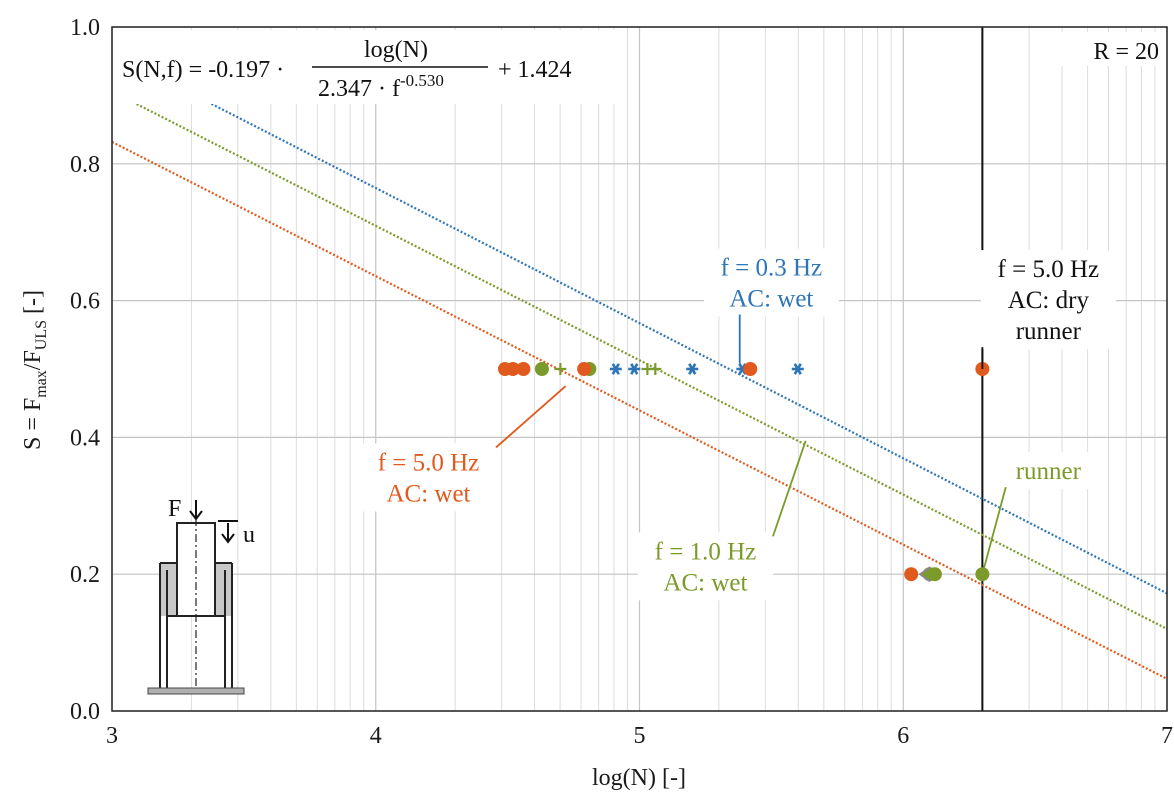  I want to click on r-label-box, so click(1111, 49).